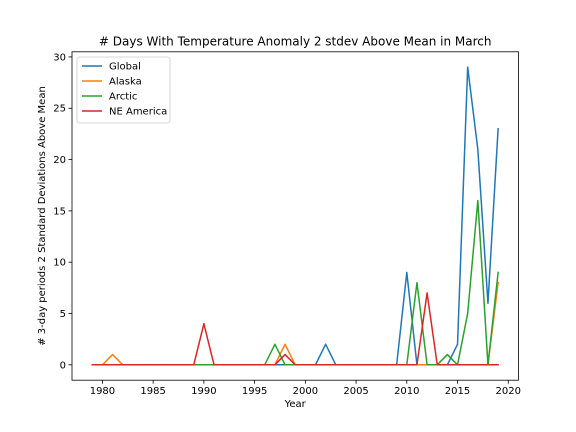 This screenshot has height=432, width=576. Describe the element at coordinates (63, 314) in the screenshot. I see `y-tick-label: 5` at that location.